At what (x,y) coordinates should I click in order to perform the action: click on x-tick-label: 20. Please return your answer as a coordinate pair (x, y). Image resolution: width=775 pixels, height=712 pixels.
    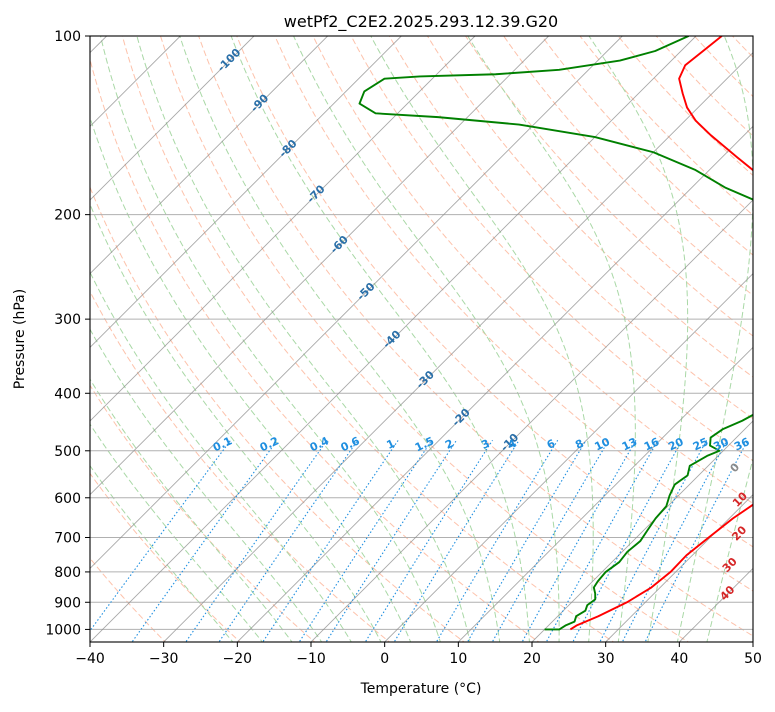
    Looking at the image, I should click on (532, 659).